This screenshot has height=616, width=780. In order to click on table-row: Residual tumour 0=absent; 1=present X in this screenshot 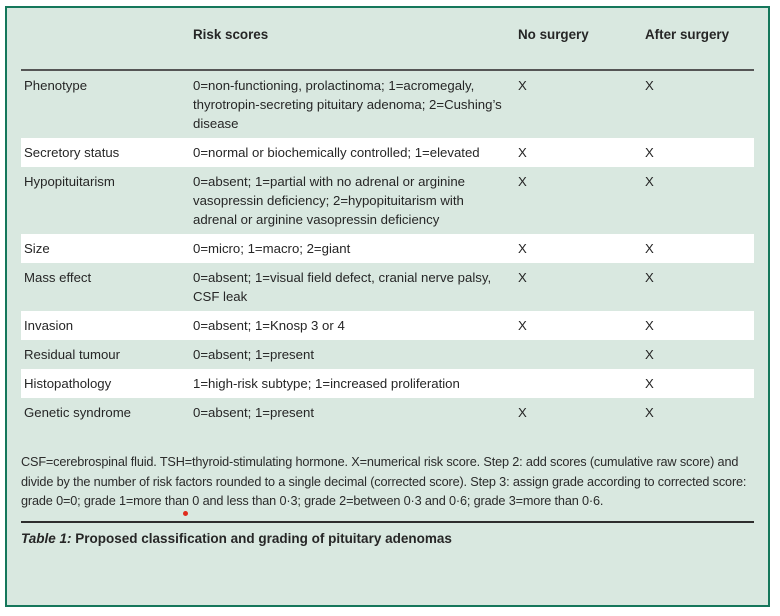, I will do `click(387, 354)`.